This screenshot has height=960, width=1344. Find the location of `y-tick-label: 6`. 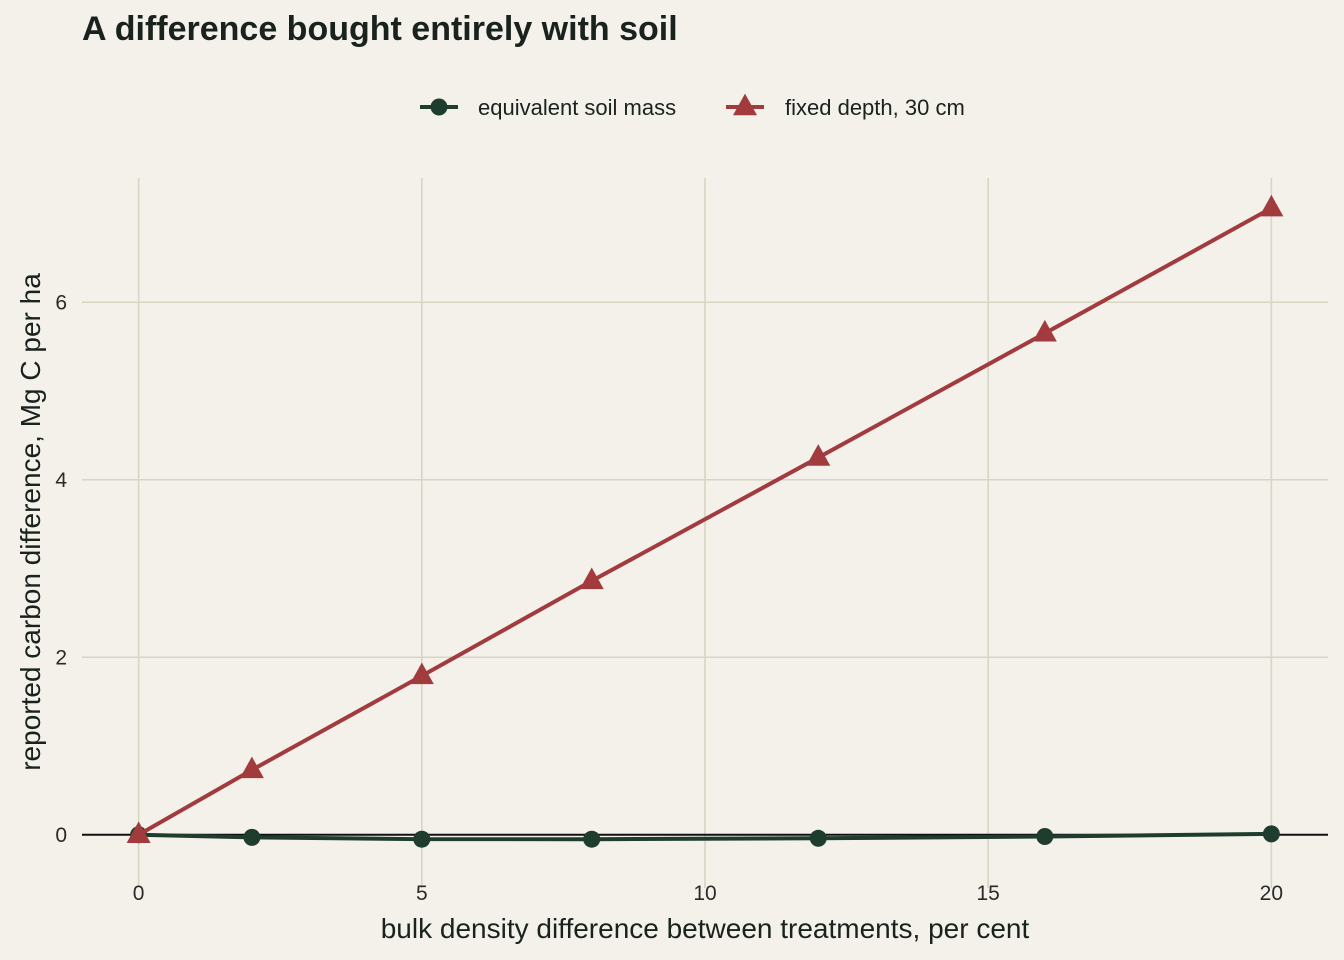

y-tick-label: 6 is located at coordinates (61, 302).